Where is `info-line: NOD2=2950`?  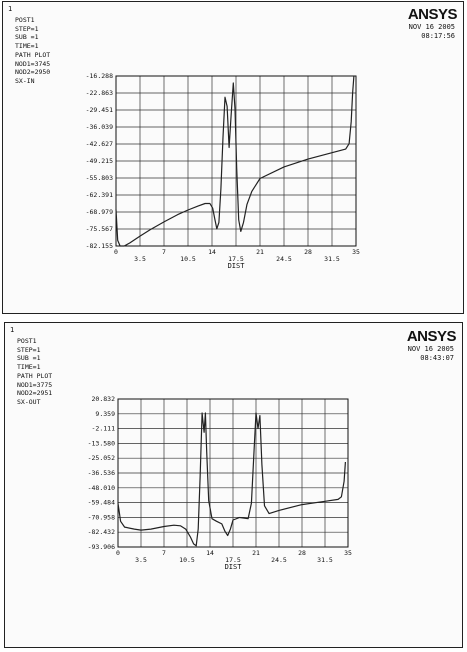 info-line: NOD2=2950 is located at coordinates (33, 72).